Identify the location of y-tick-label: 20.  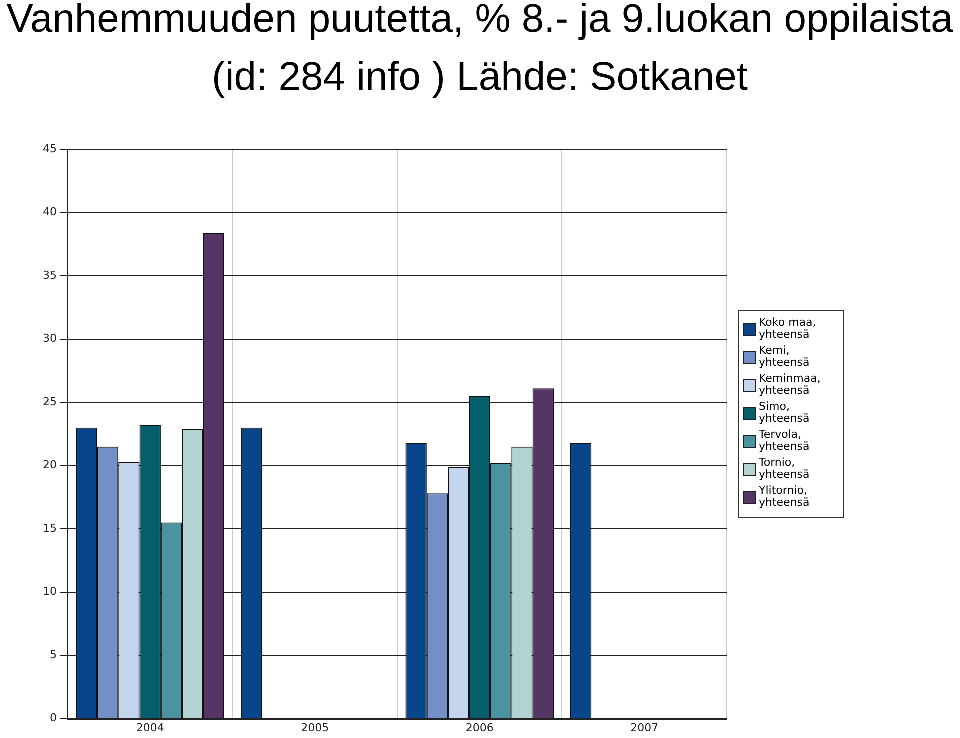
(49, 465).